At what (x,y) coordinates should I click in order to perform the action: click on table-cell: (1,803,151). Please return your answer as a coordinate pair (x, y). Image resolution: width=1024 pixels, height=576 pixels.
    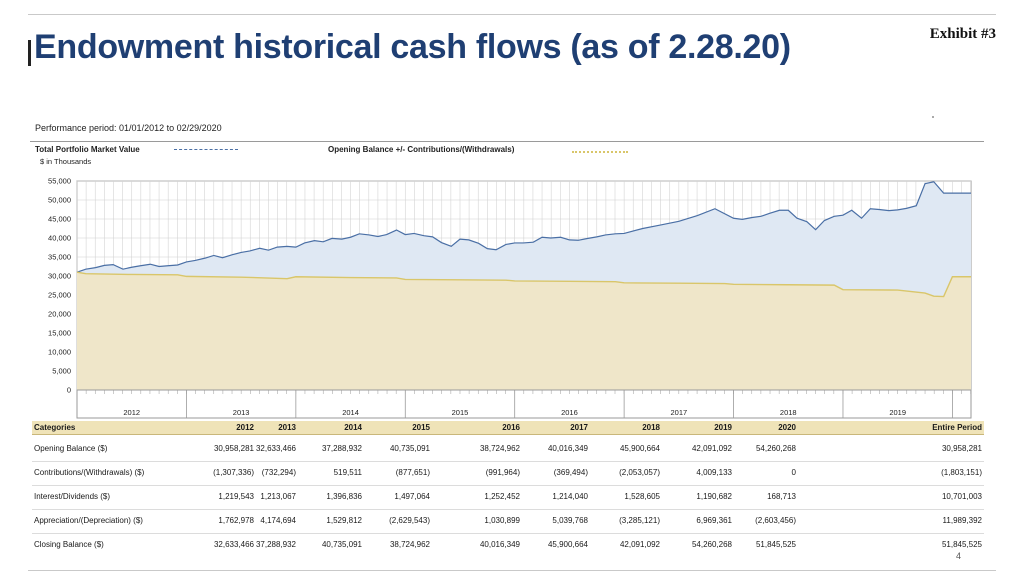
    Looking at the image, I should click on (961, 472).